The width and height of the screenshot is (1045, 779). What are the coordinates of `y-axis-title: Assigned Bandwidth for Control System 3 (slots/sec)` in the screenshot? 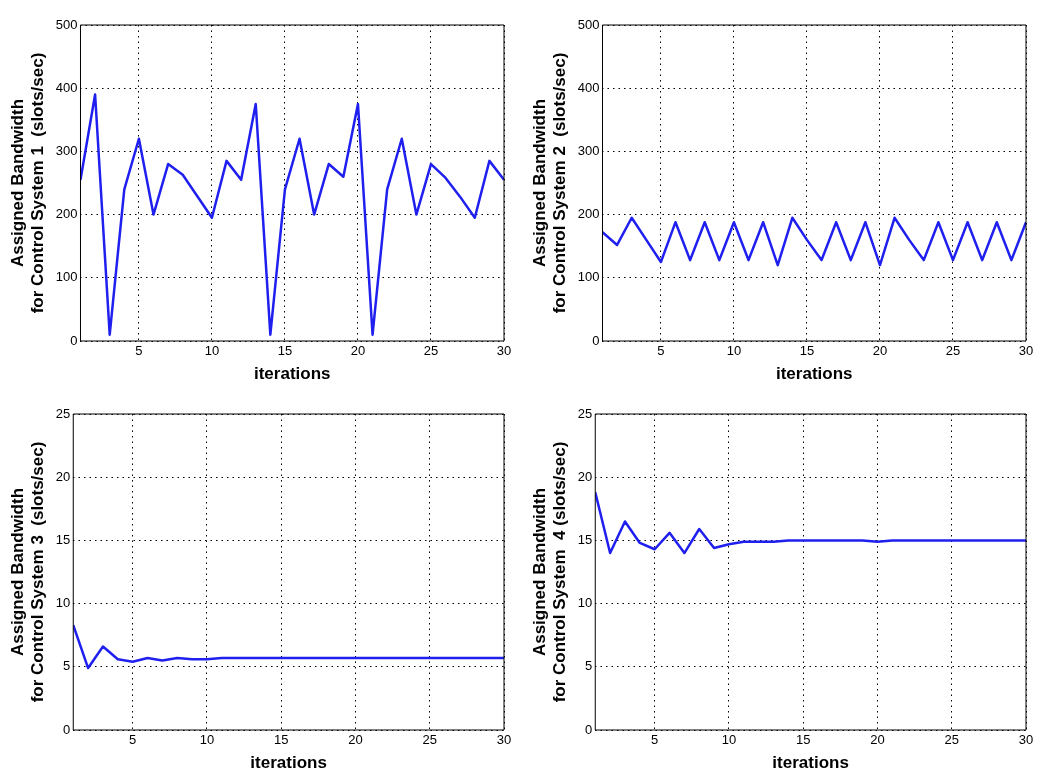 It's located at (27, 572).